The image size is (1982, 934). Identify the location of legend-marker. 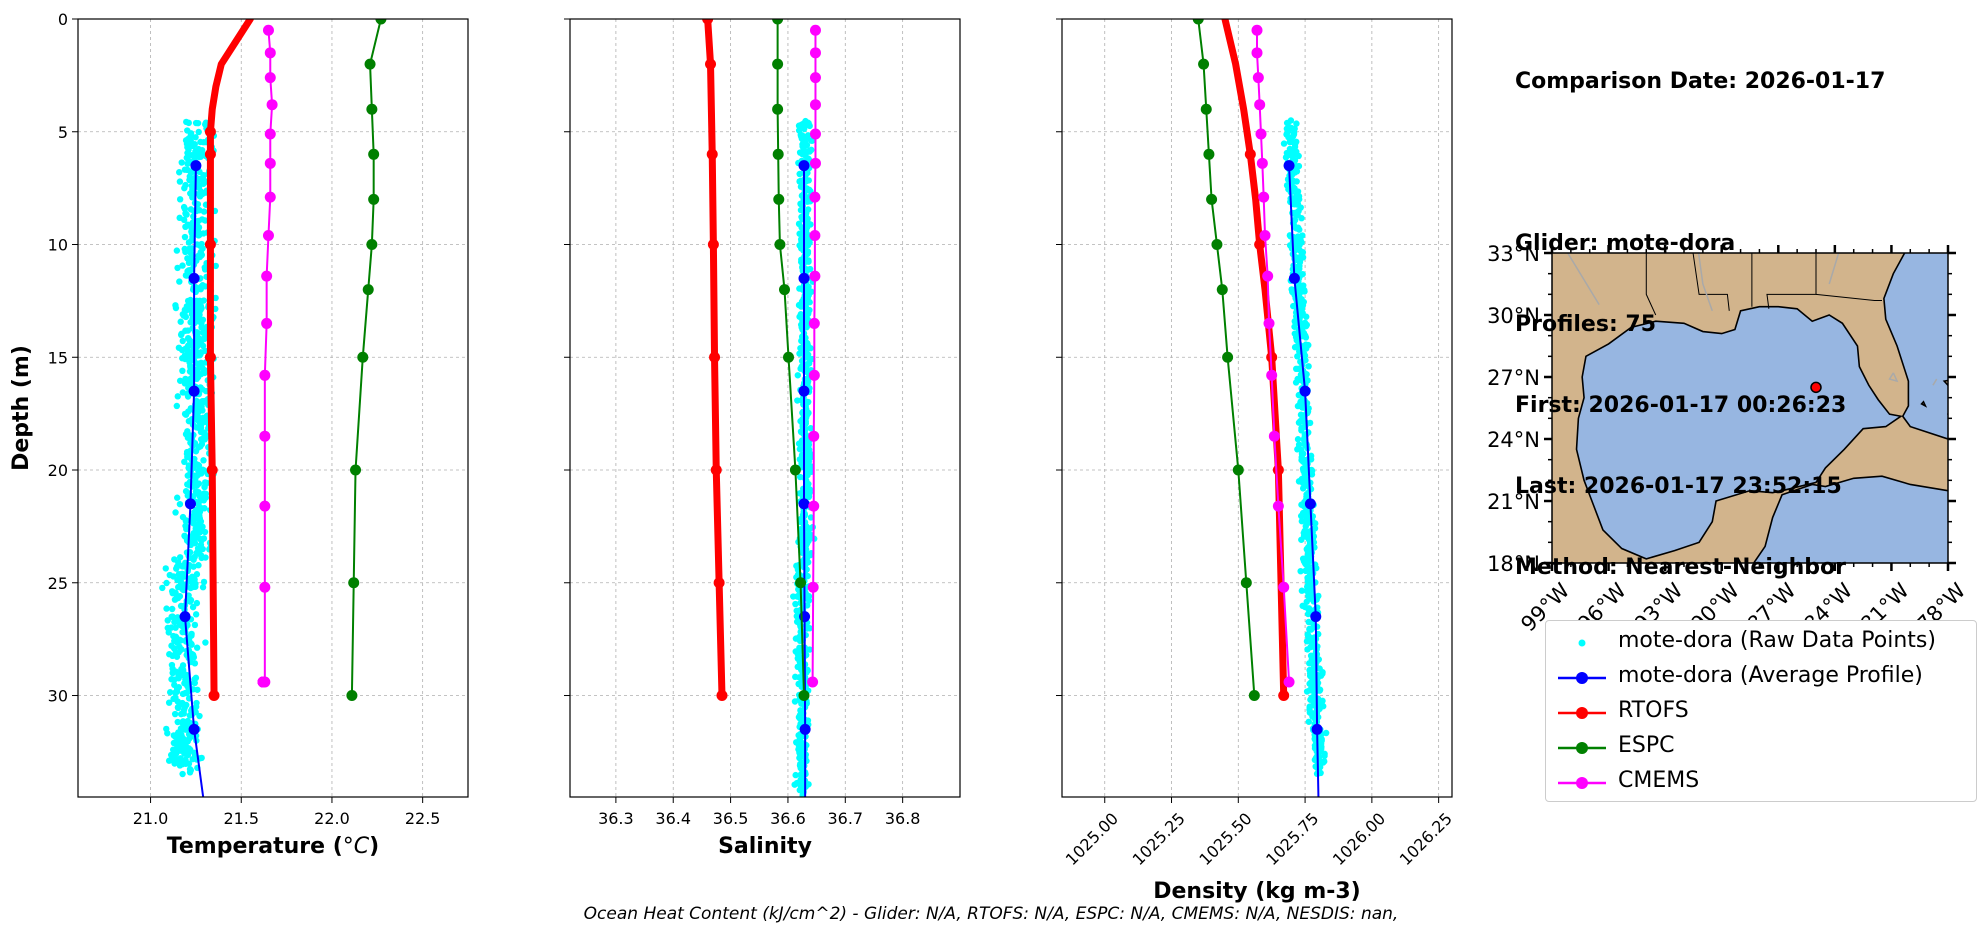
(1582, 783).